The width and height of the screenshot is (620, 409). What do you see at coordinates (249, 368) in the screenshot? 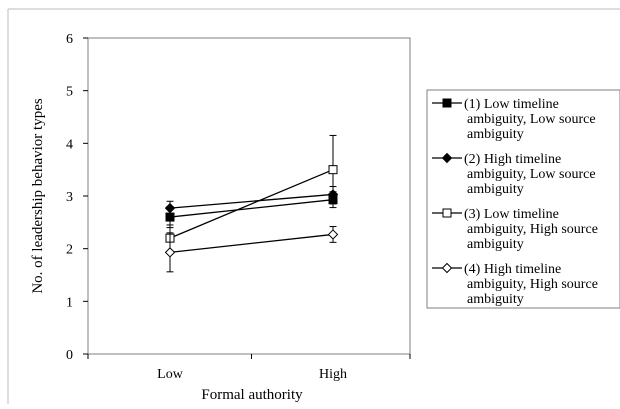
I see `x-axis: Low High` at bounding box center [249, 368].